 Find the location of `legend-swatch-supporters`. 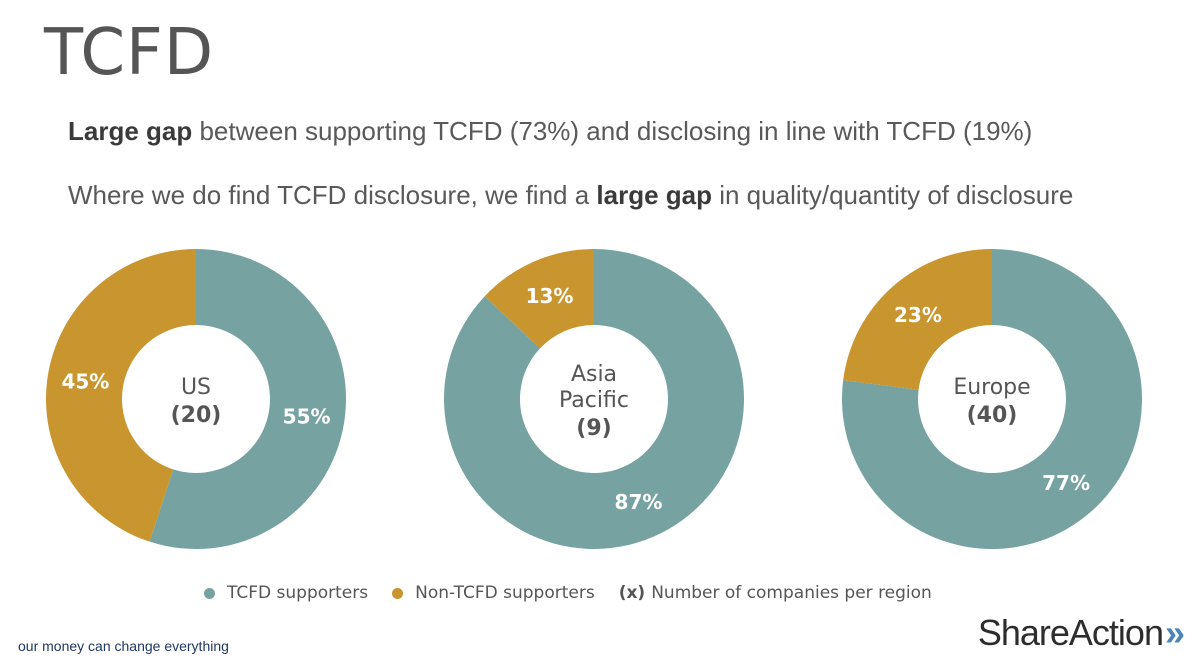

legend-swatch-supporters is located at coordinates (209, 593).